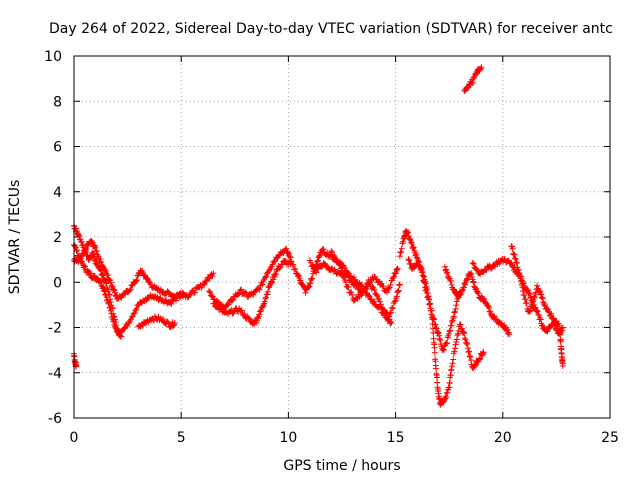  What do you see at coordinates (57, 102) in the screenshot?
I see `y-tick-label: 8` at bounding box center [57, 102].